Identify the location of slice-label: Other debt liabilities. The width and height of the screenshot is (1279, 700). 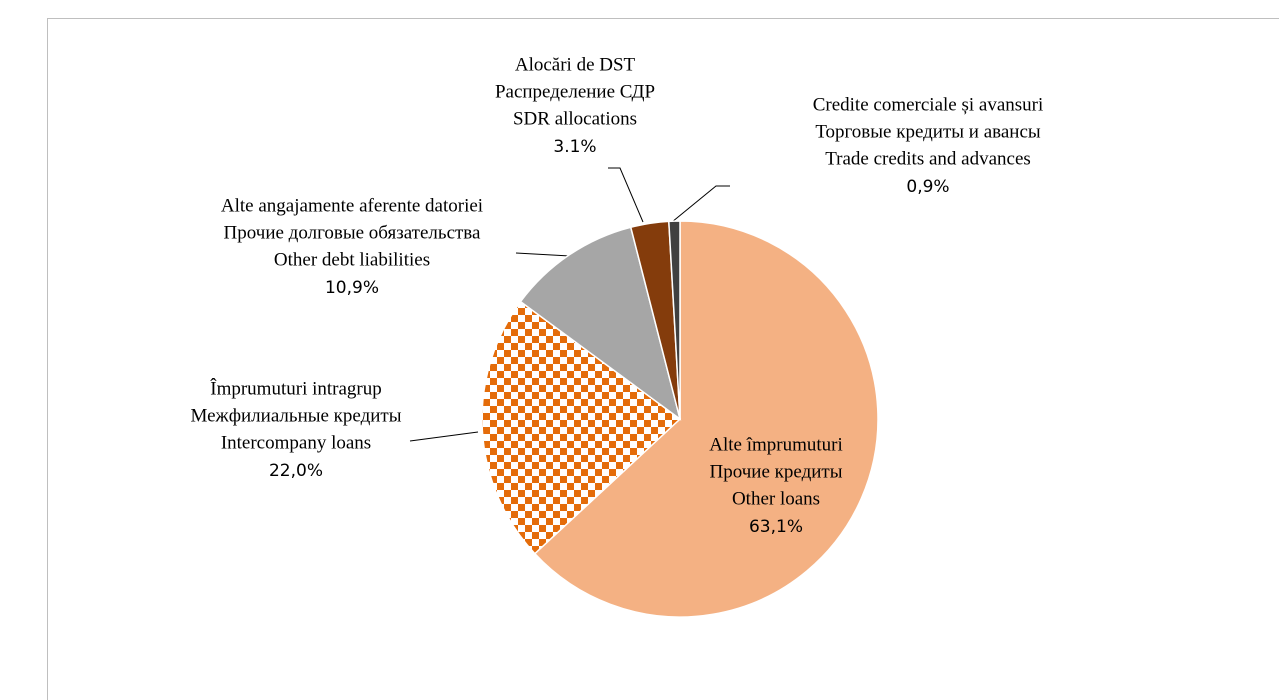
(352, 259).